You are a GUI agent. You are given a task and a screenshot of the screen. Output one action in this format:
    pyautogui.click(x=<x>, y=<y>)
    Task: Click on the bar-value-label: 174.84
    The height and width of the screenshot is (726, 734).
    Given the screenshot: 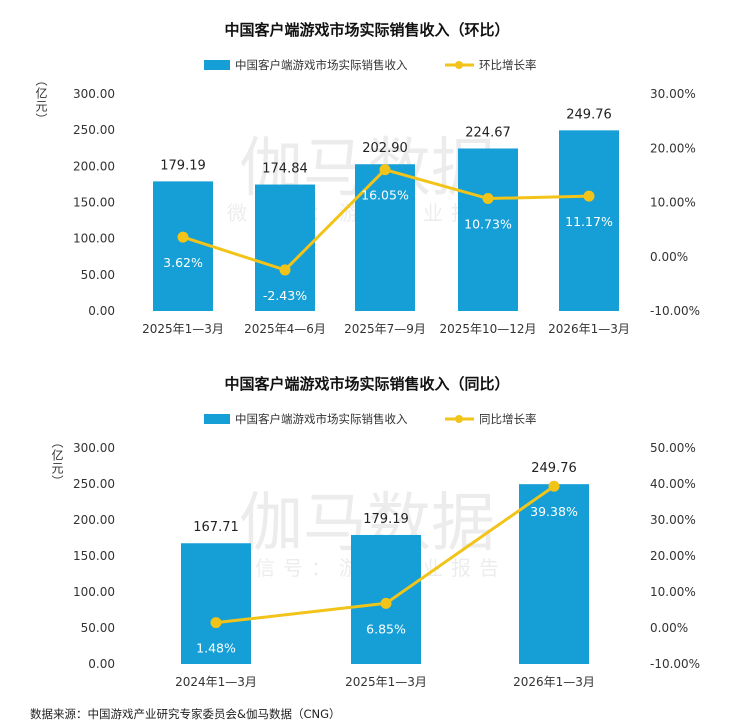 What is the action you would take?
    pyautogui.click(x=285, y=169)
    